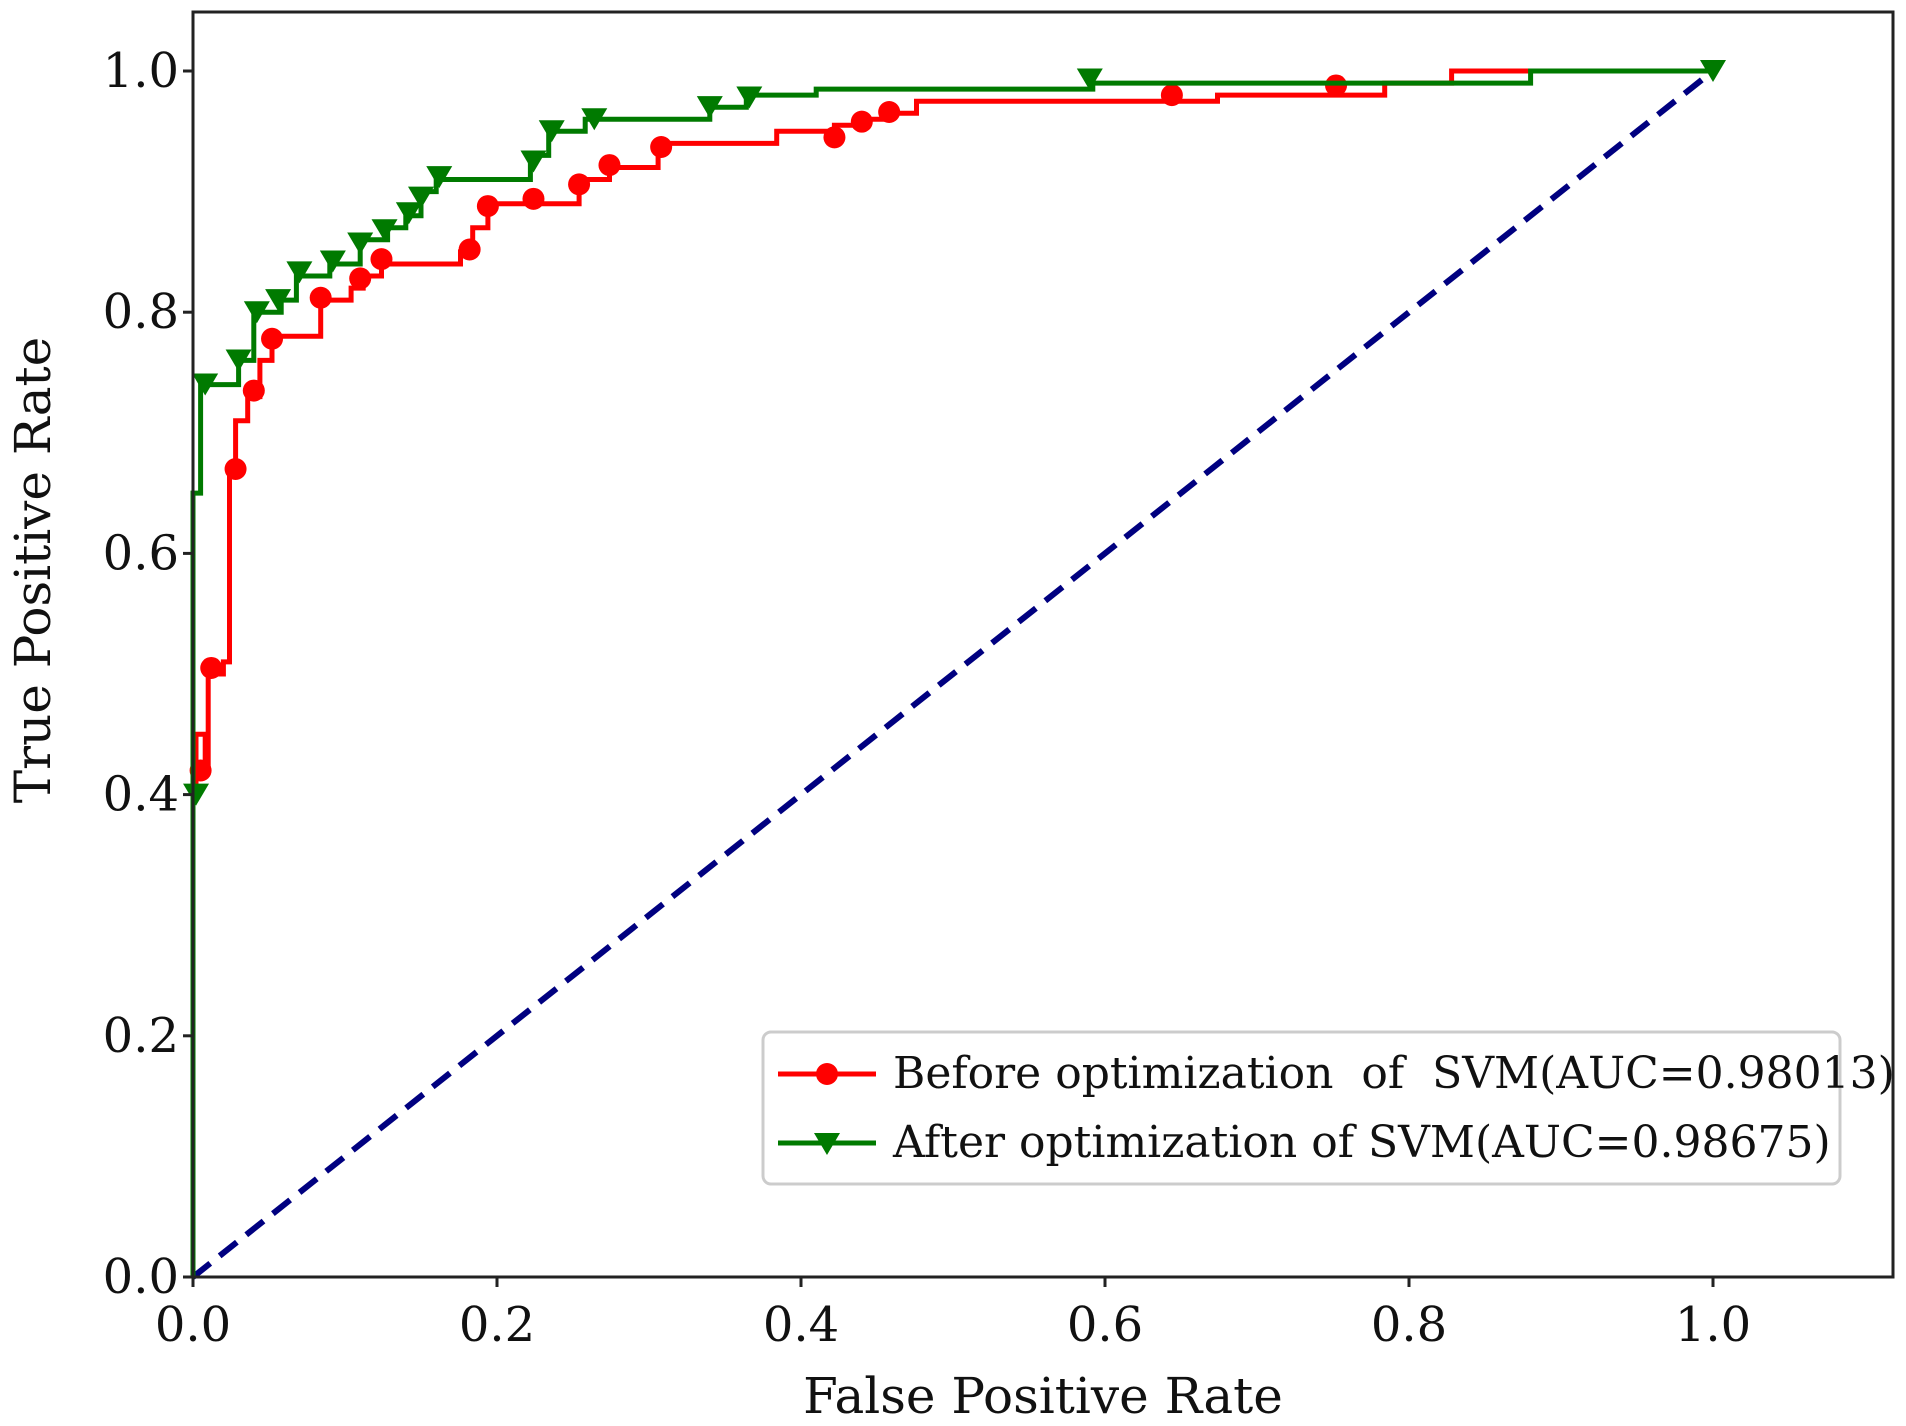 This screenshot has height=1426, width=1906. What do you see at coordinates (141, 1036) in the screenshot?
I see `y-tick-label: 0.2` at bounding box center [141, 1036].